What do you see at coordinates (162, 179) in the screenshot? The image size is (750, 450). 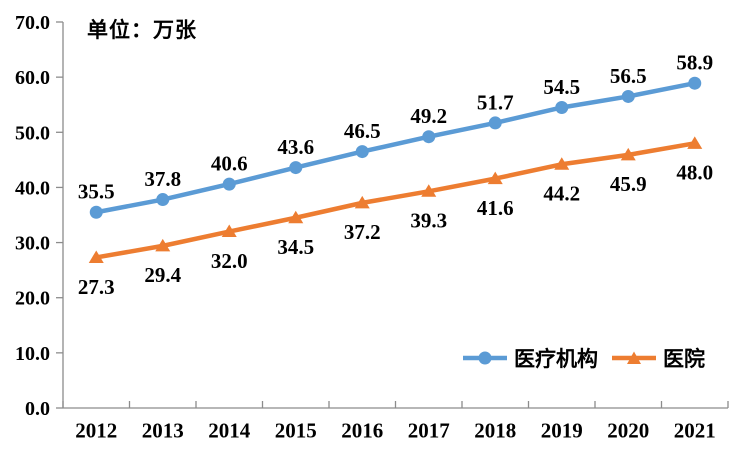 I see `data-label: 37.8` at bounding box center [162, 179].